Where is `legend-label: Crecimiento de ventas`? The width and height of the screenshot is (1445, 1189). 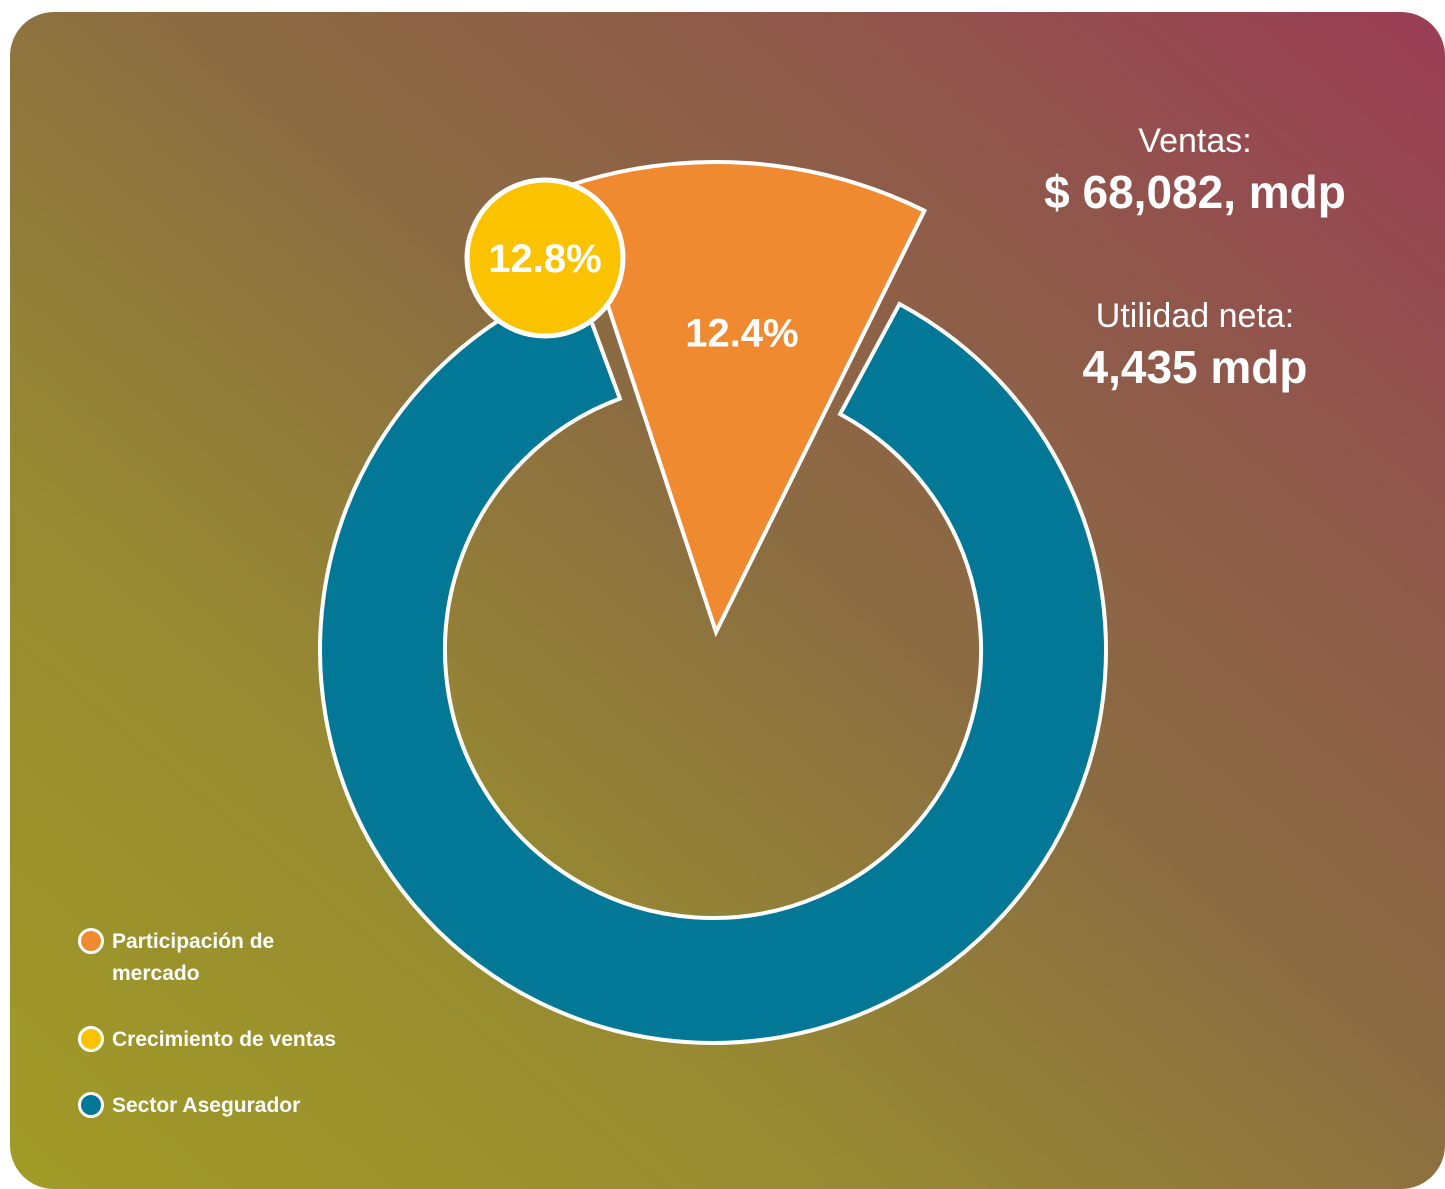
legend-label: Crecimiento de ventas is located at coordinates (224, 1039).